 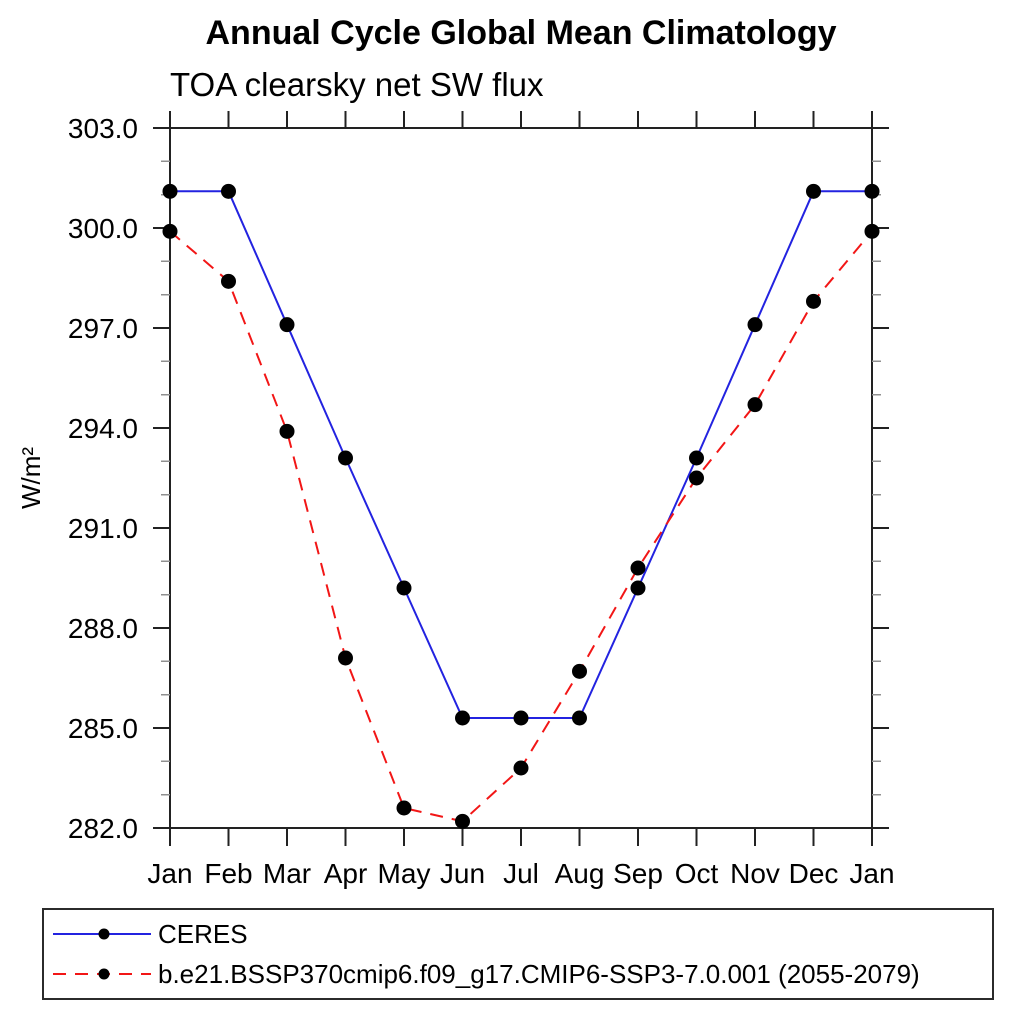 I want to click on x-tick-label: Sep, so click(x=638, y=873).